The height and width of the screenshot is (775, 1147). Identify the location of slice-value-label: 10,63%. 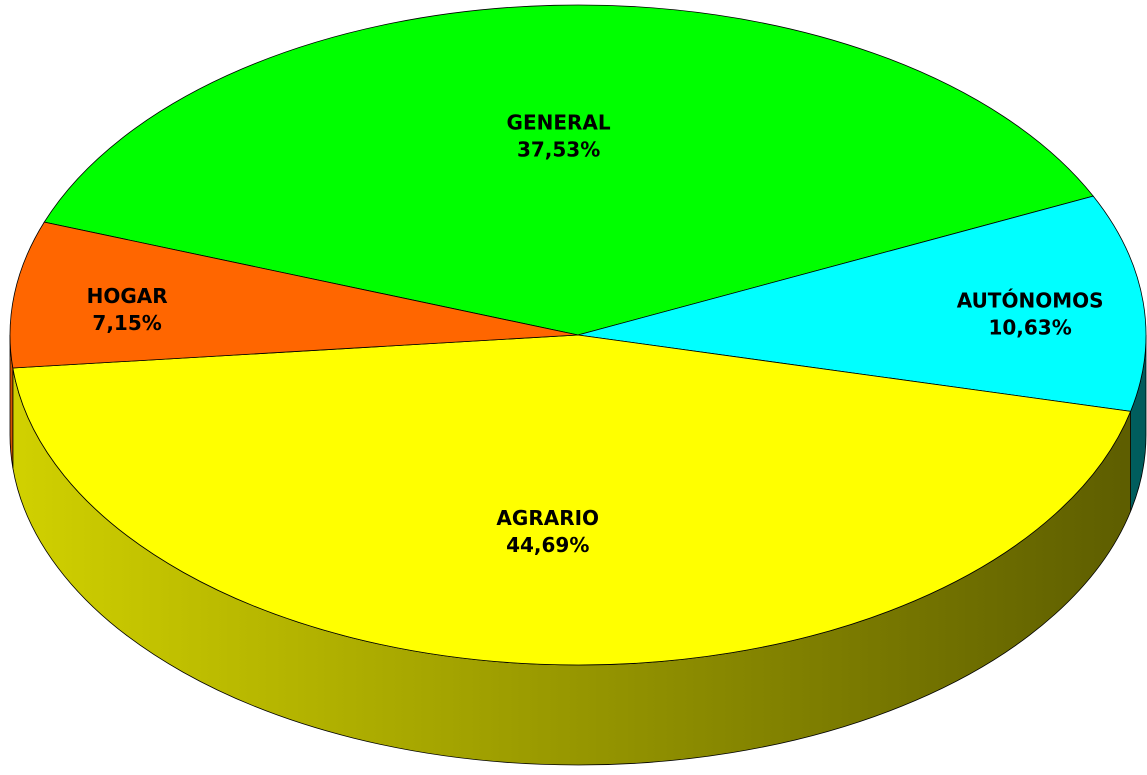
(1029, 328).